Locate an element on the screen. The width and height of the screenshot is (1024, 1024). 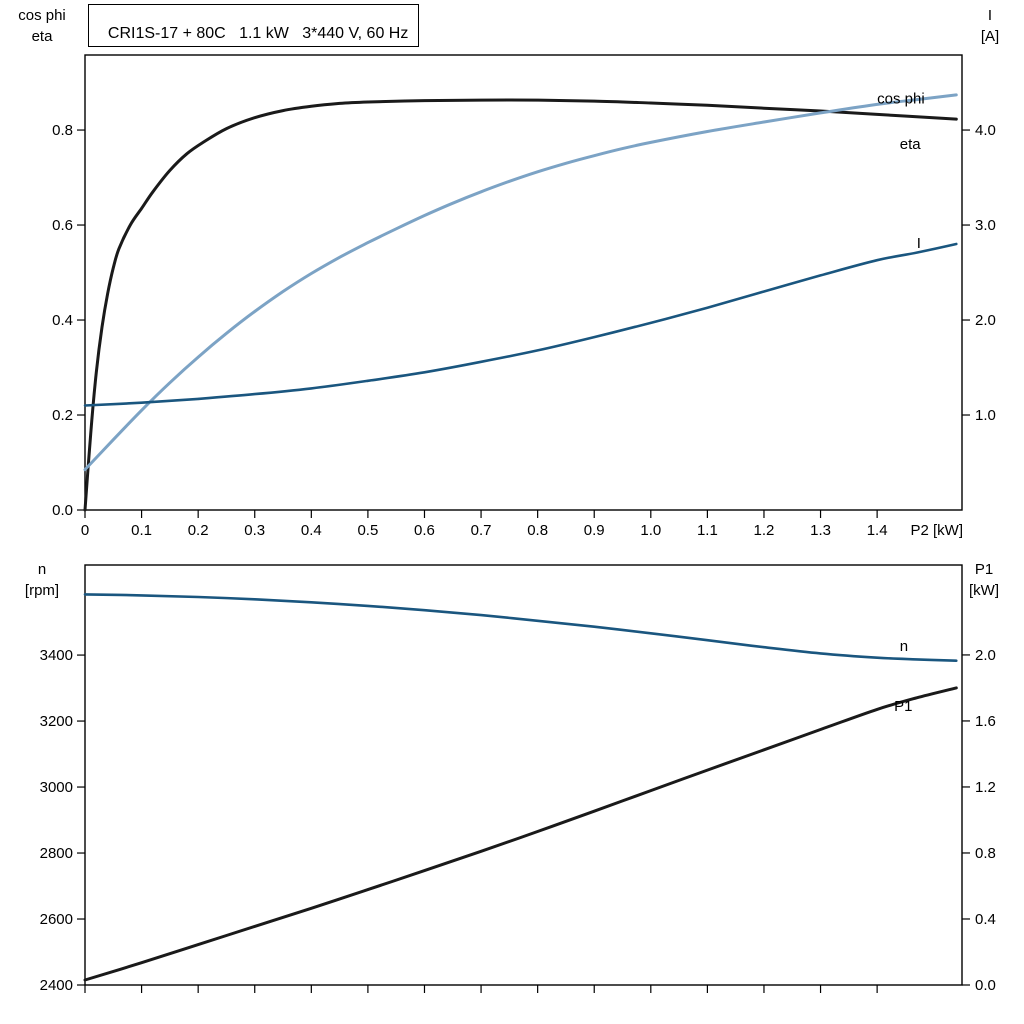
y-left-tick-label: 3400 is located at coordinates (56, 655).